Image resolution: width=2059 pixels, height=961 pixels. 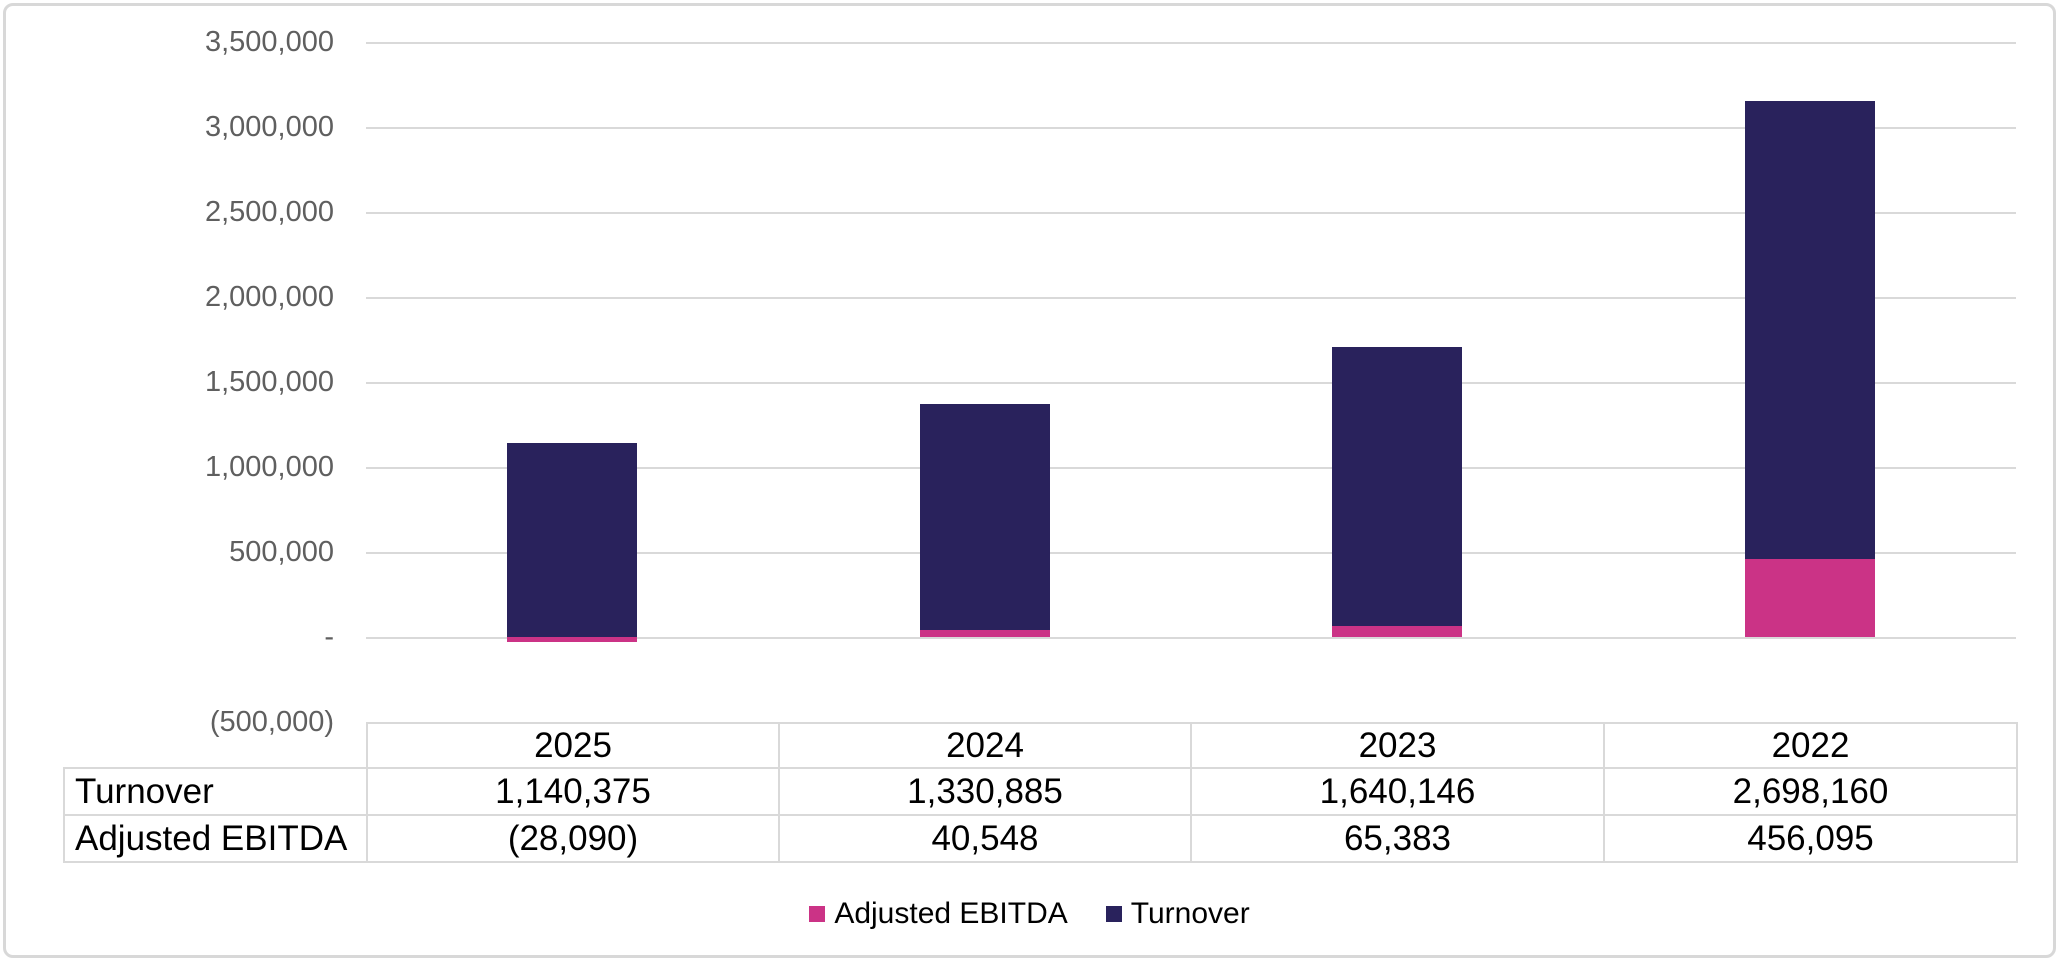 I want to click on turnover-value-2025: 1,140,375, so click(x=573, y=791).